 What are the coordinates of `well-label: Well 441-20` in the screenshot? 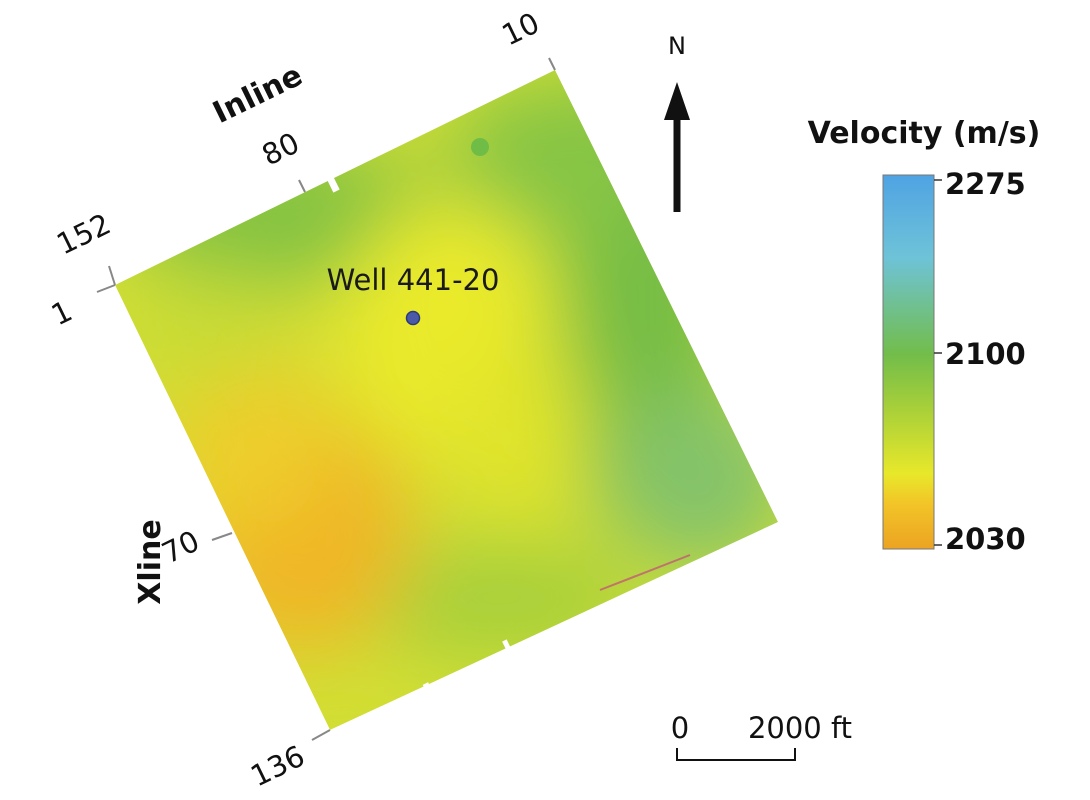 It's located at (413, 280).